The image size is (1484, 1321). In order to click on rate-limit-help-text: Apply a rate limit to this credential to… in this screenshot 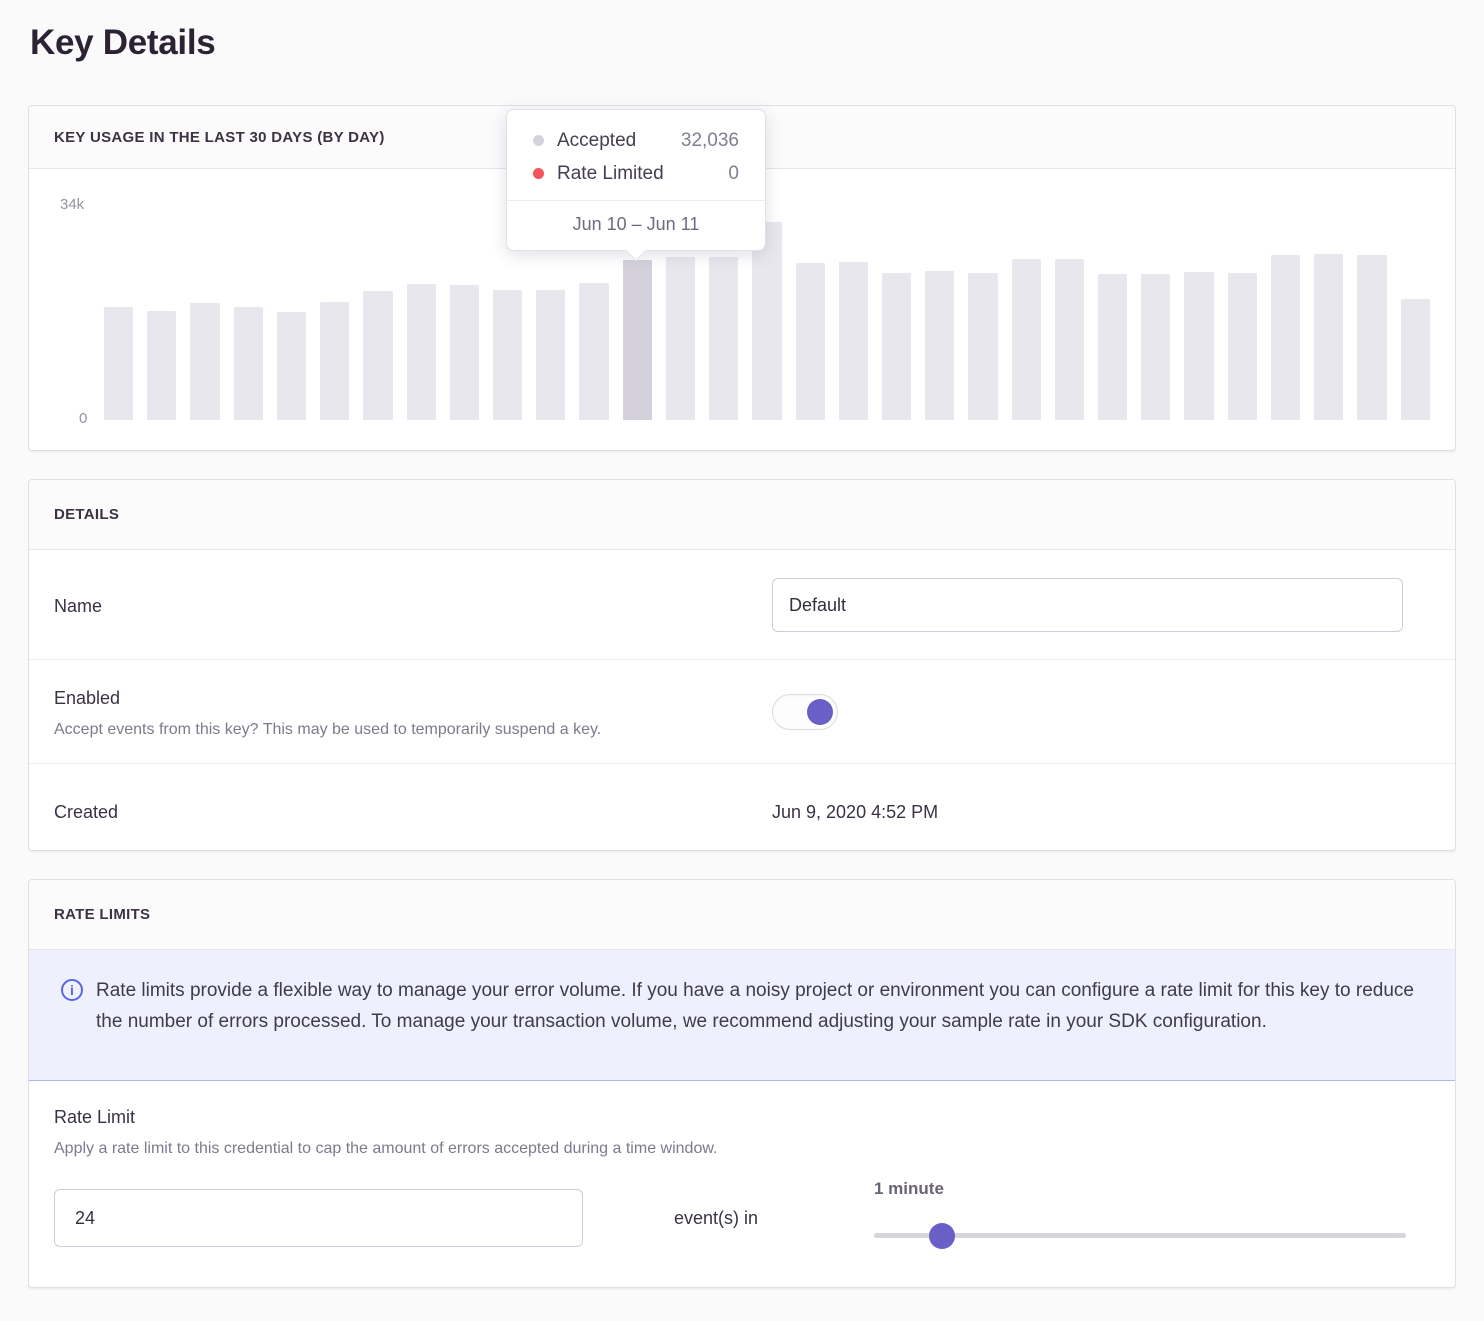, I will do `click(386, 1148)`.